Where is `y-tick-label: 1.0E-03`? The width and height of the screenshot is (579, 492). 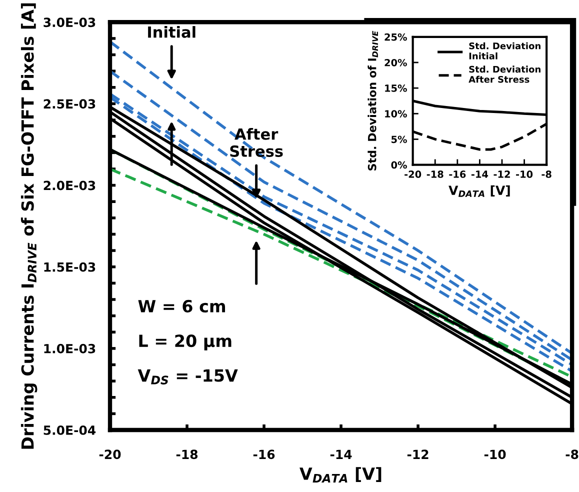 y-tick-label: 1.0E-03 is located at coordinates (70, 349).